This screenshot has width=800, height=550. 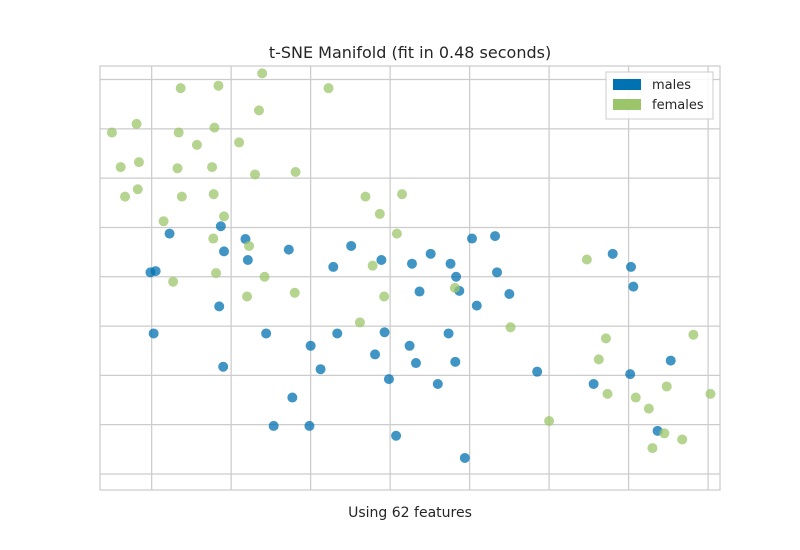 I want to click on legend-swatch-females, so click(x=627, y=104).